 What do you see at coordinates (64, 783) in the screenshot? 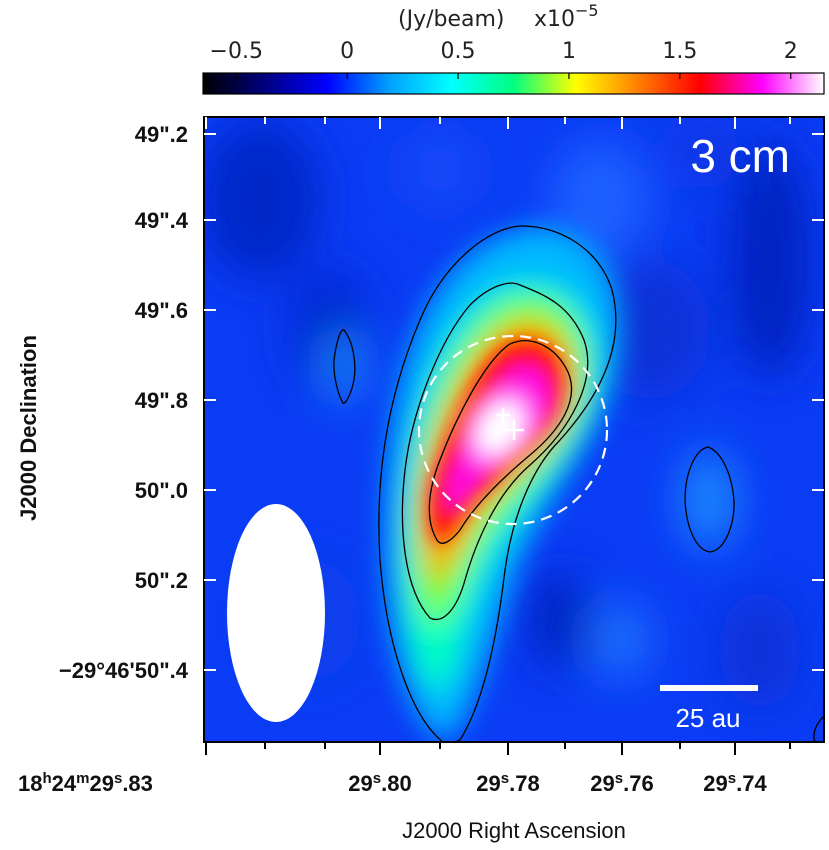
I see `x-tick-label-part: 24` at bounding box center [64, 783].